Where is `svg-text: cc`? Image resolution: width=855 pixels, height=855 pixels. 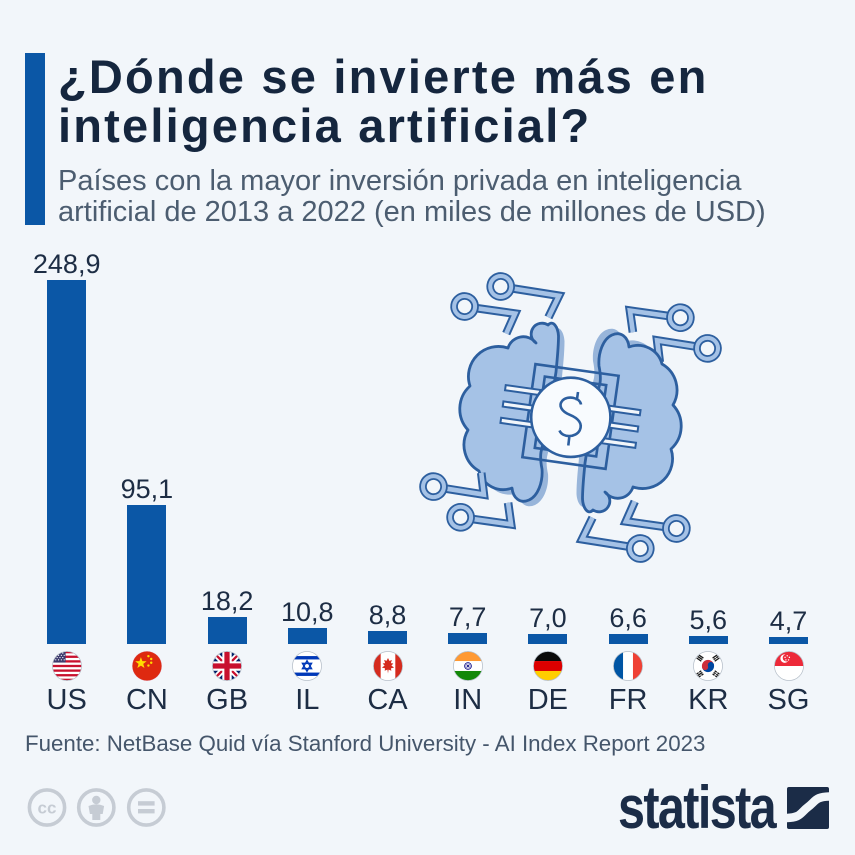
svg-text: cc is located at coordinates (47, 808).